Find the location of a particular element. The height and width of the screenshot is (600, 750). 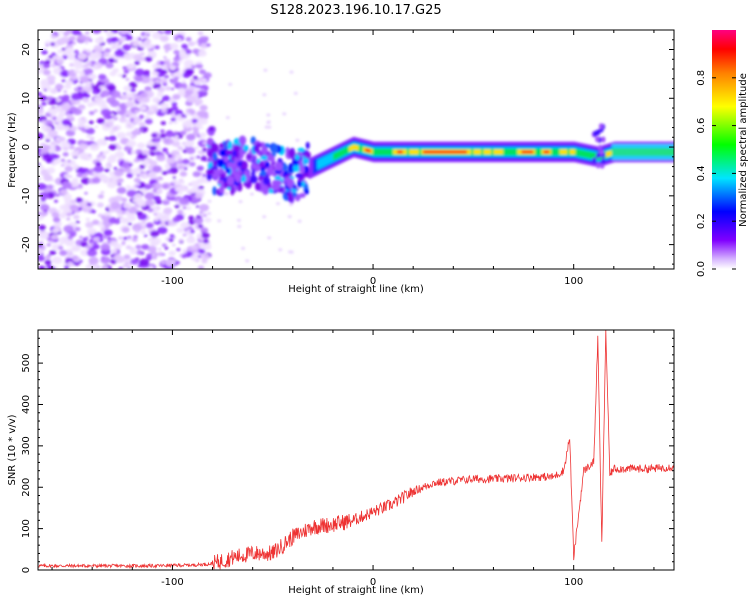

y-tick-label: -10 is located at coordinates (26, 196).